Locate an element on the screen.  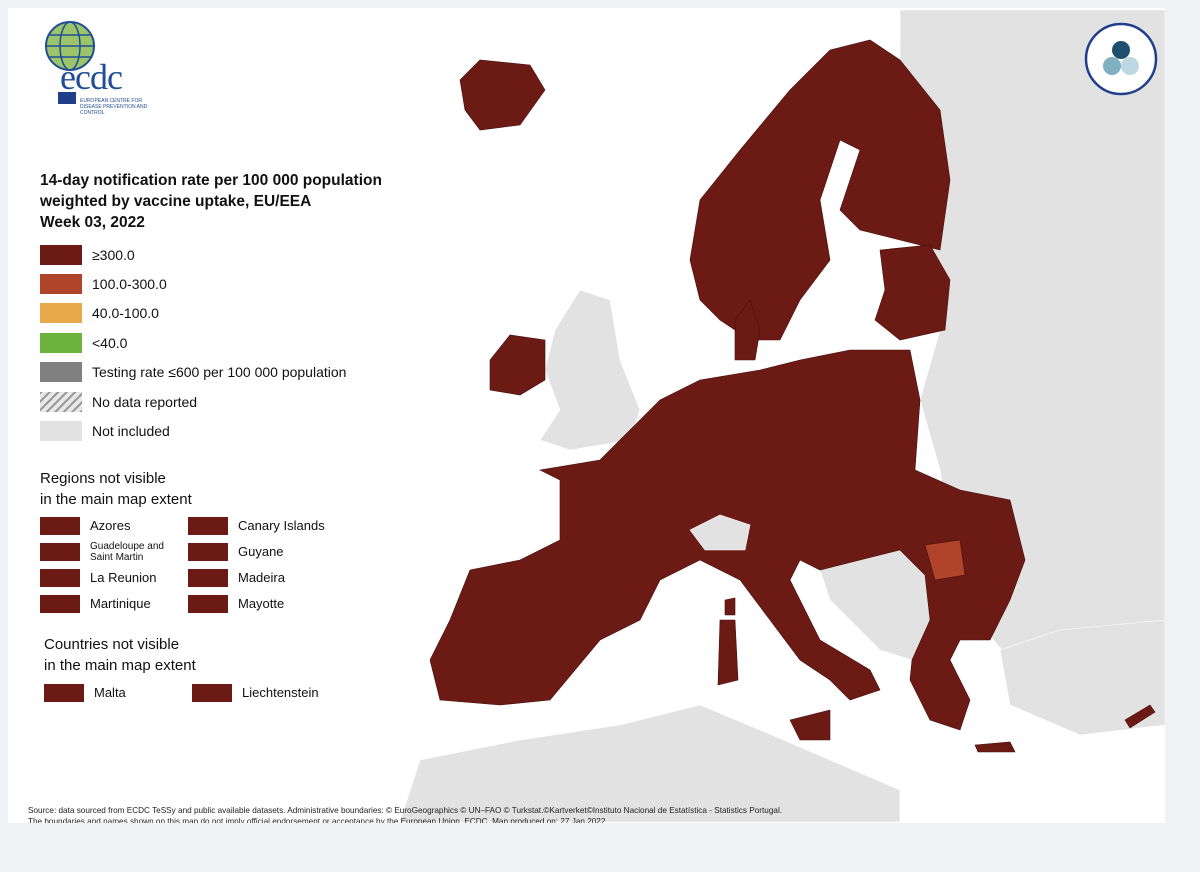
region: Martinique is located at coordinates (114, 603).